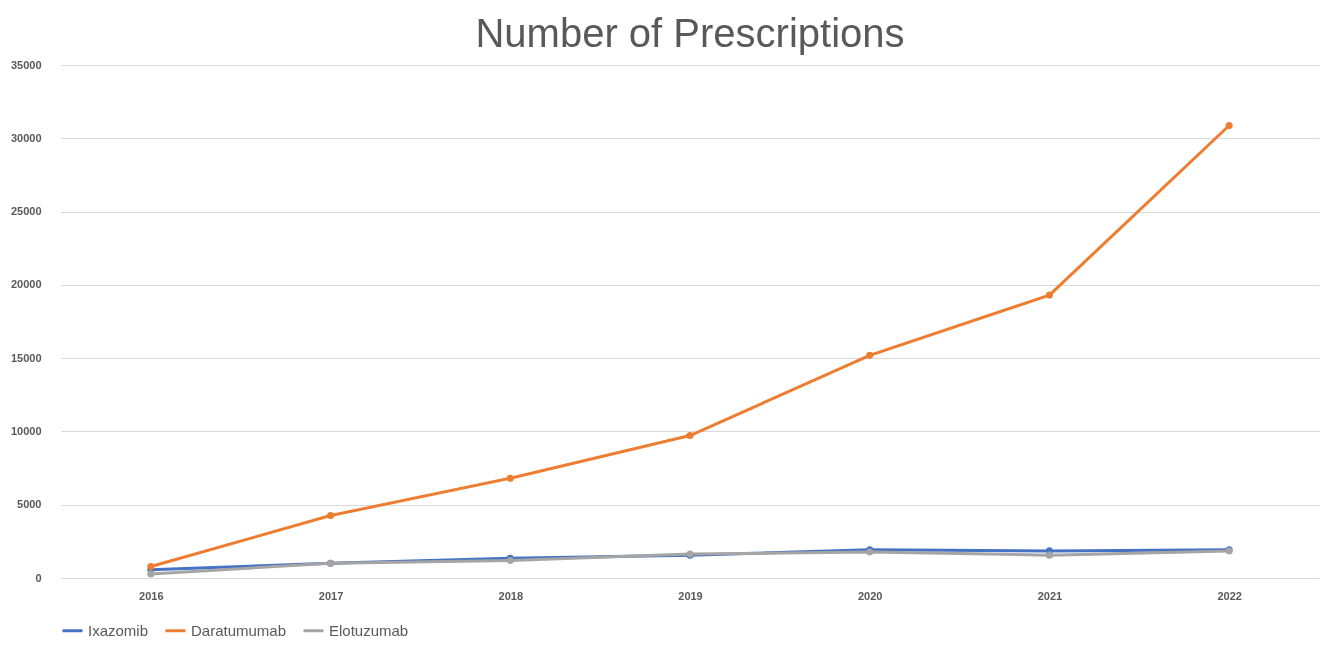 The image size is (1339, 649). What do you see at coordinates (1229, 595) in the screenshot?
I see `x-tick-label: 2022` at bounding box center [1229, 595].